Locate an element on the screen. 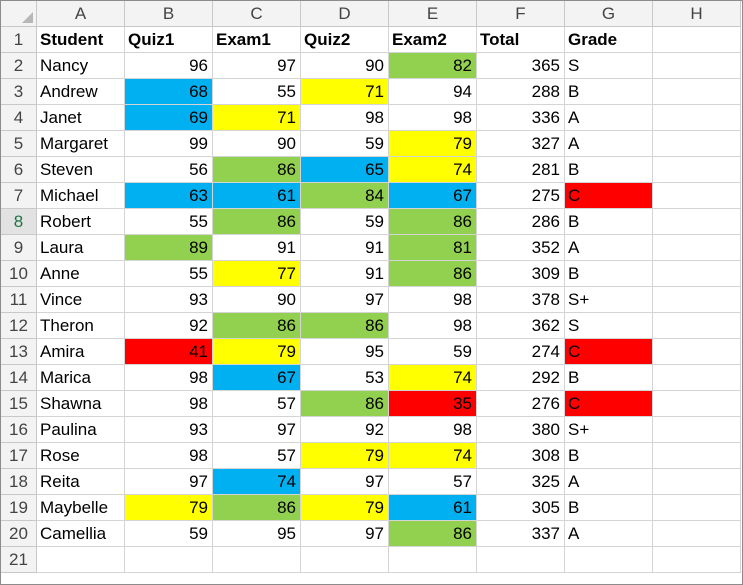  quiz2-cell: 59 is located at coordinates (344, 143).